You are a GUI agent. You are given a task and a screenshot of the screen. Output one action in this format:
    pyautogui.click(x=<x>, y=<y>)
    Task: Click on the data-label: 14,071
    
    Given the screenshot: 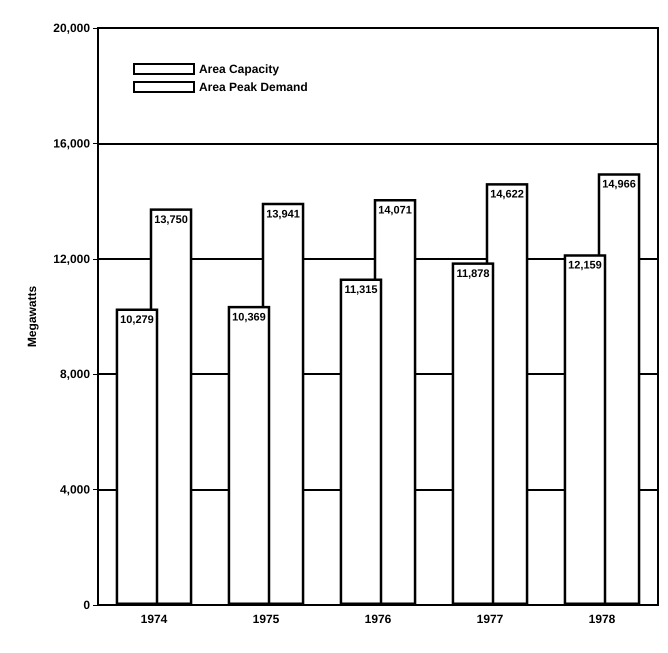 What is the action you would take?
    pyautogui.click(x=395, y=210)
    